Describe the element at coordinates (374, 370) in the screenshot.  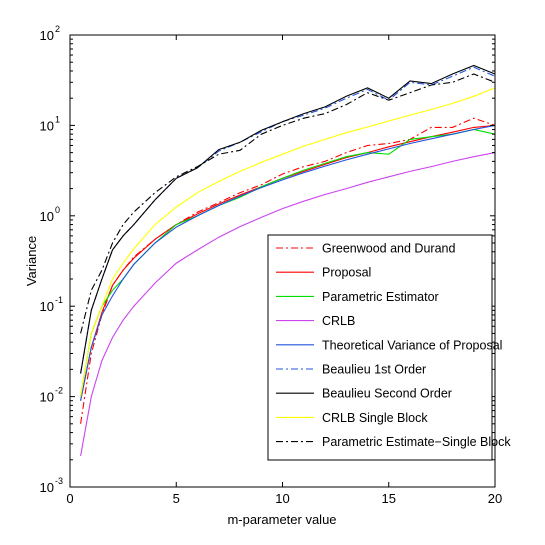
I see `legend-label: Beaulieu 1st Order` at that location.